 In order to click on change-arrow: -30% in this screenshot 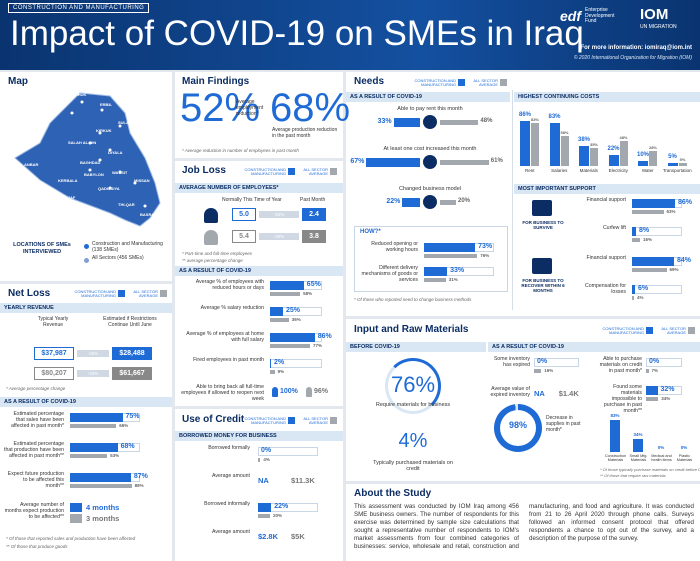, I will do `click(279, 236)`.